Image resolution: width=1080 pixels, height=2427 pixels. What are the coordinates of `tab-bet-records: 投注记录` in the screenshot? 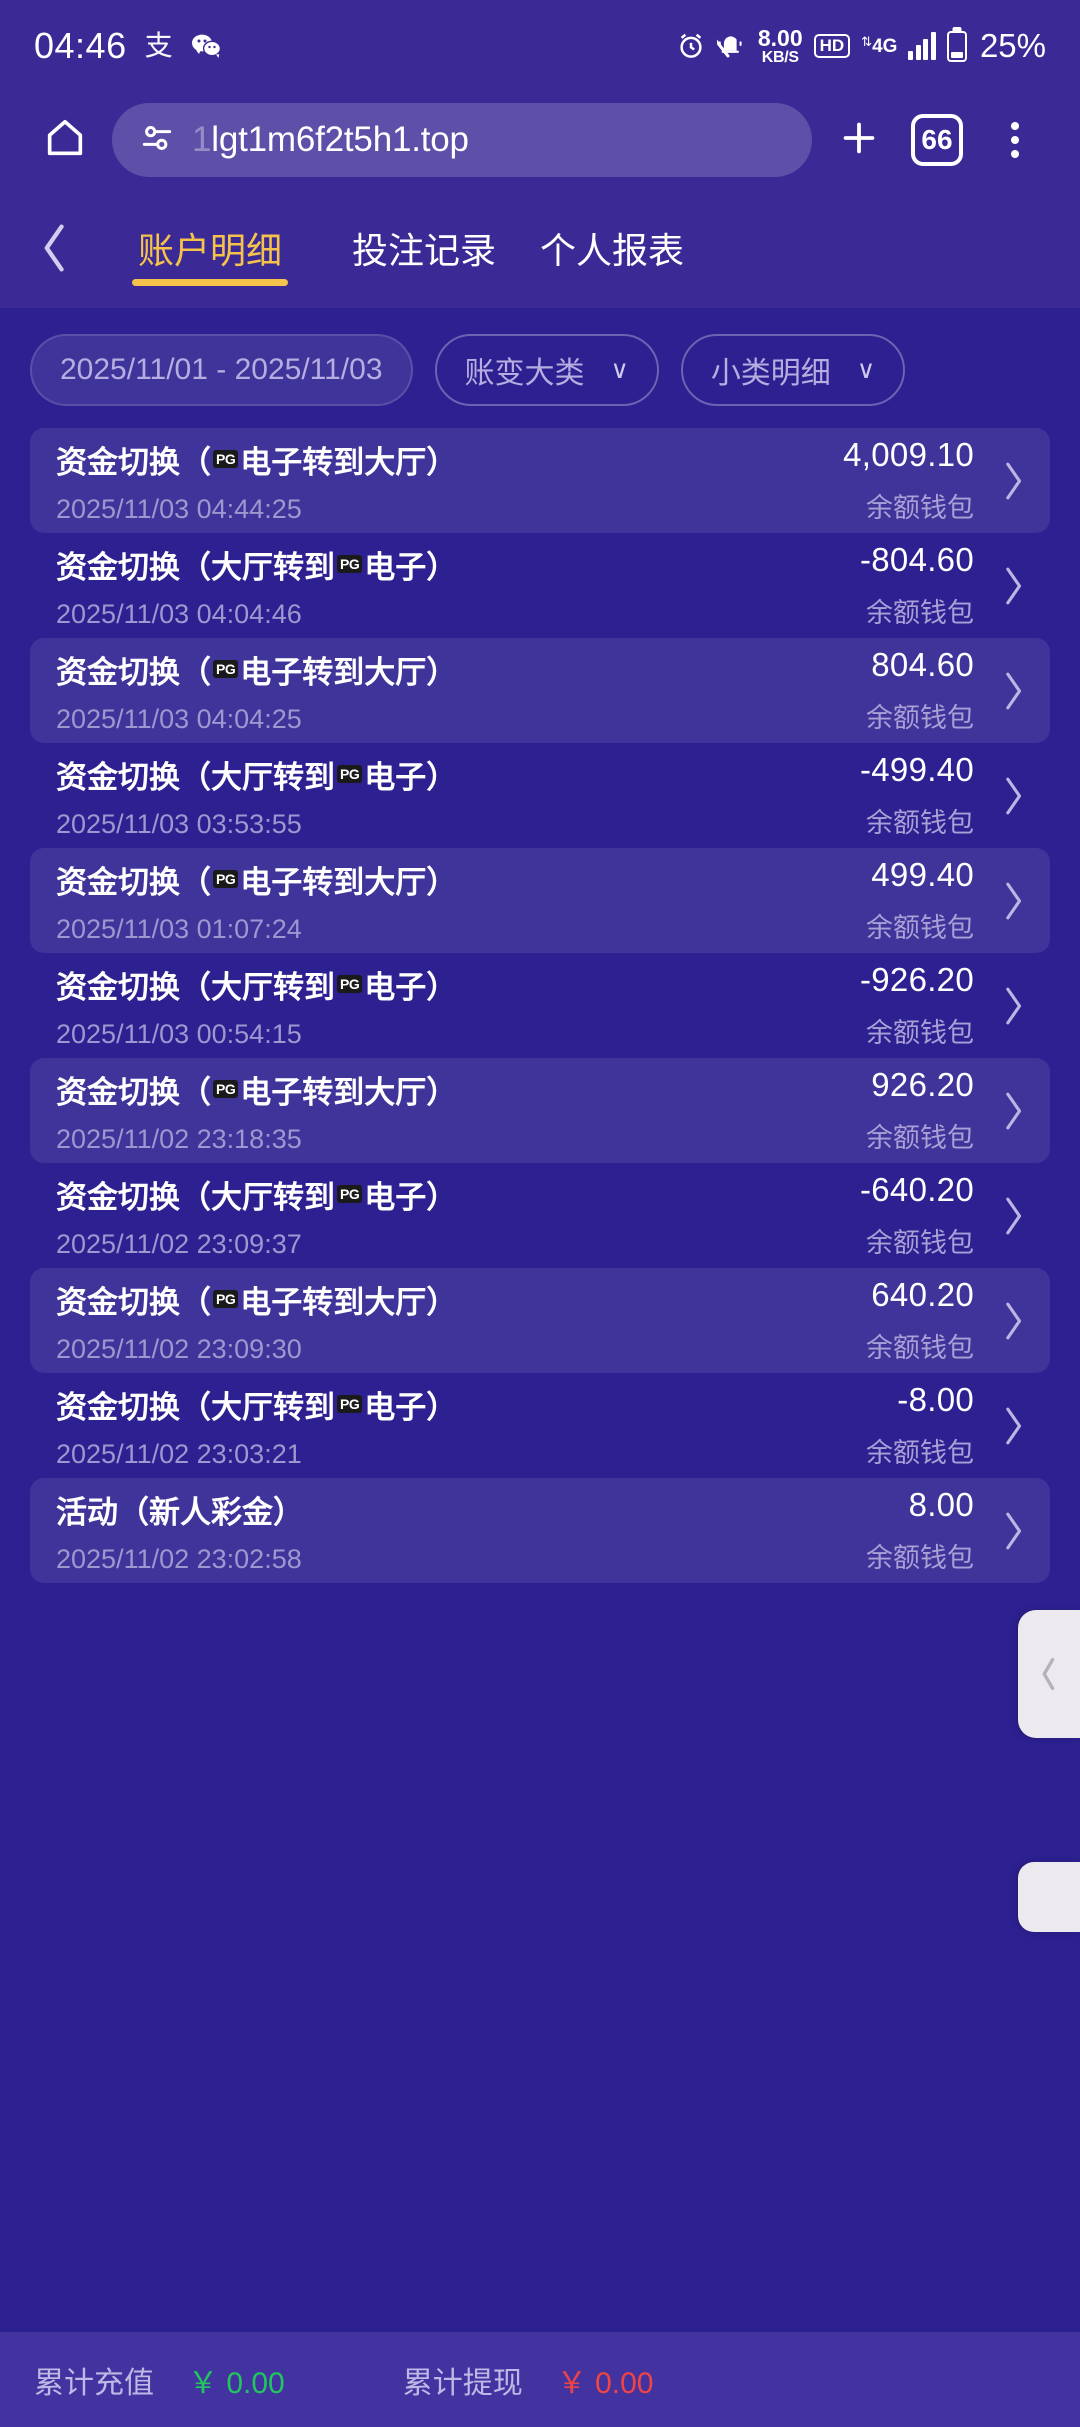 It's located at (424, 248).